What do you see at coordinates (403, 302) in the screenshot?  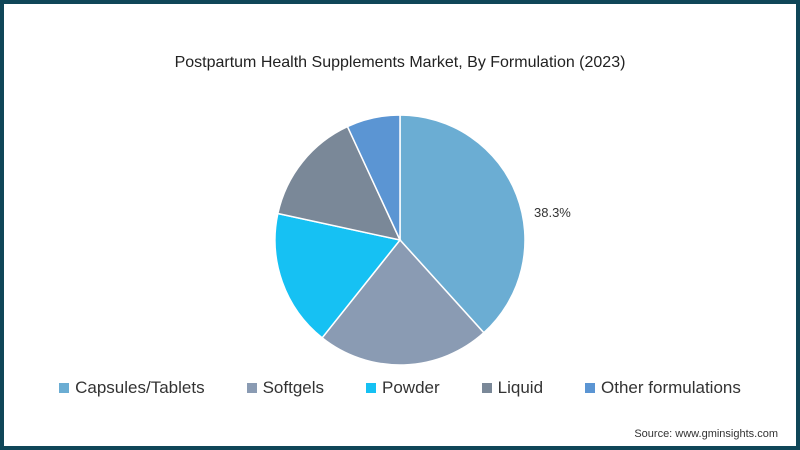 I see `pie-slice-softgels` at bounding box center [403, 302].